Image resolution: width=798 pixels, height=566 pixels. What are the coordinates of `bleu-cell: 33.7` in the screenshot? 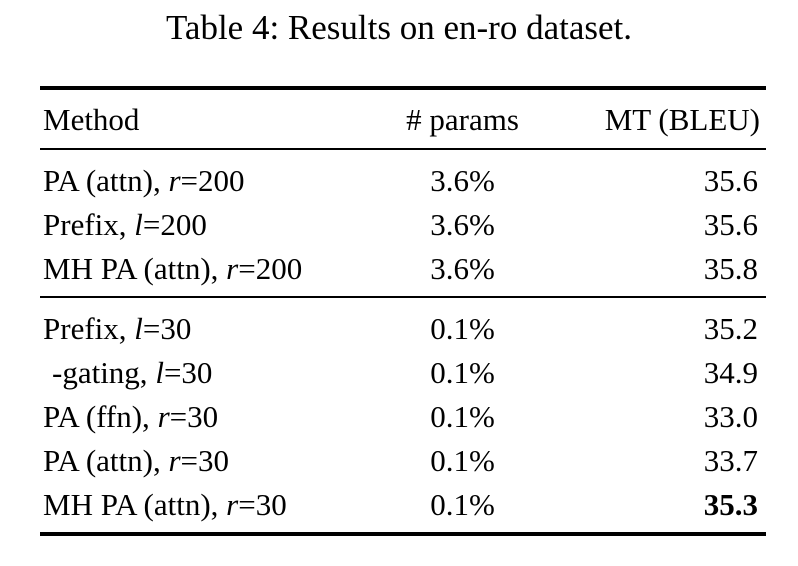 It's located at (730, 460).